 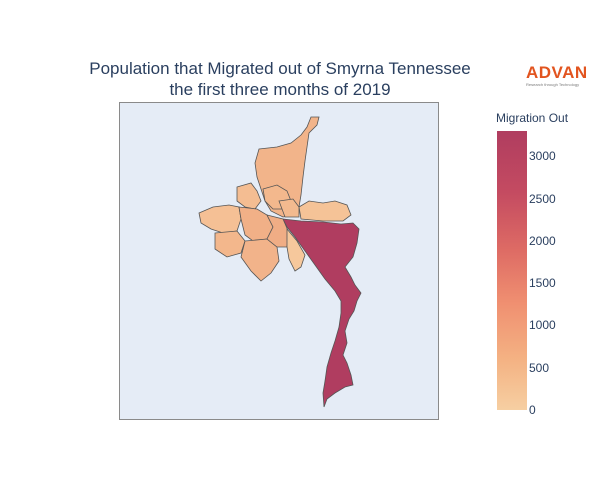 What do you see at coordinates (289, 208) in the screenshot?
I see `region-east-tract` at bounding box center [289, 208].